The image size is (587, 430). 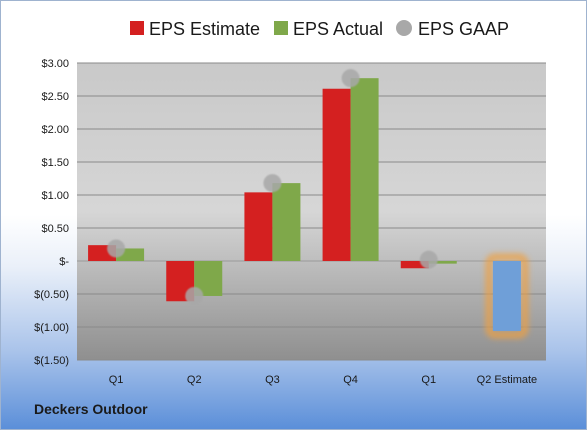 What do you see at coordinates (463, 29) in the screenshot?
I see `legend-label-gaap: EPS GAAP` at bounding box center [463, 29].